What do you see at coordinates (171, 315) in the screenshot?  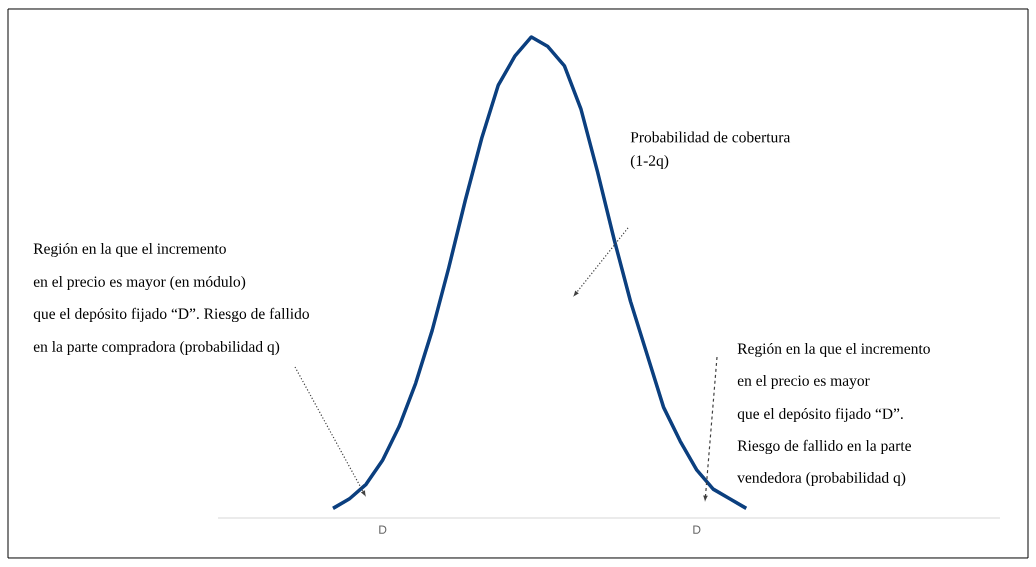 I see `text: que el depósito fijado “D”. Riesgo de fallido` at bounding box center [171, 315].